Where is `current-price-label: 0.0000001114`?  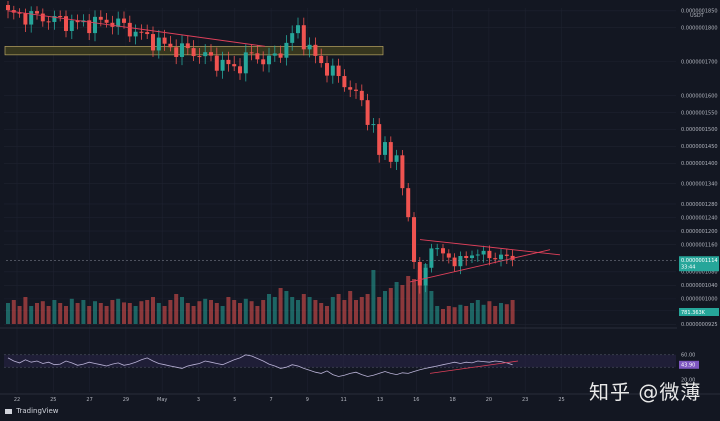 current-price-label: 0.0000001114 is located at coordinates (699, 261).